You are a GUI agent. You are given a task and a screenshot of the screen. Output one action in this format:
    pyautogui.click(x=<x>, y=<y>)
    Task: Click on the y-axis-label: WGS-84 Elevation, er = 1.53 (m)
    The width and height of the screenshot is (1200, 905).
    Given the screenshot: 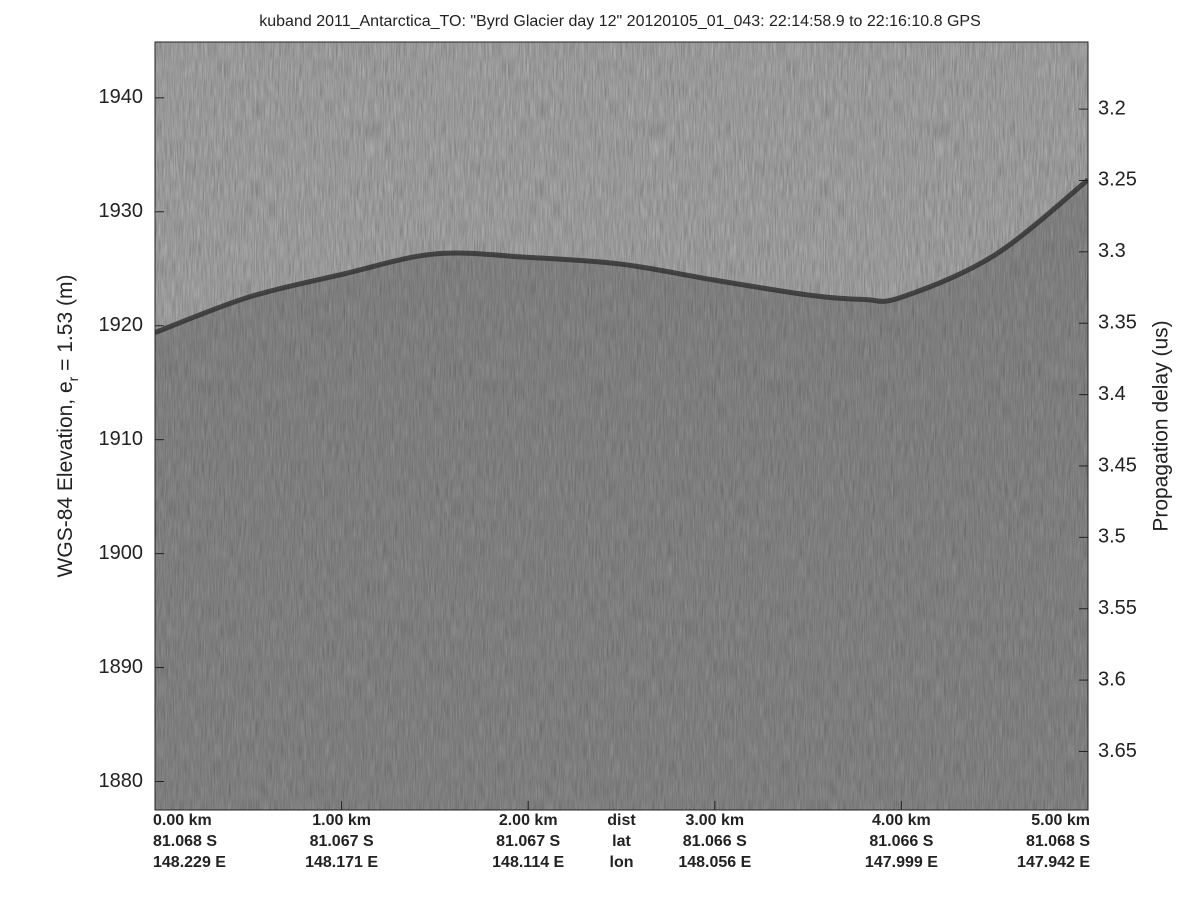 What is the action you would take?
    pyautogui.click(x=67, y=426)
    